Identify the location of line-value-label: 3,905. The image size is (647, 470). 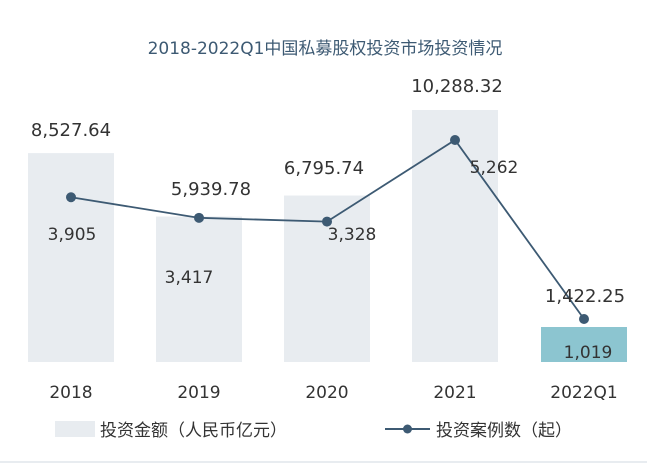
(72, 235).